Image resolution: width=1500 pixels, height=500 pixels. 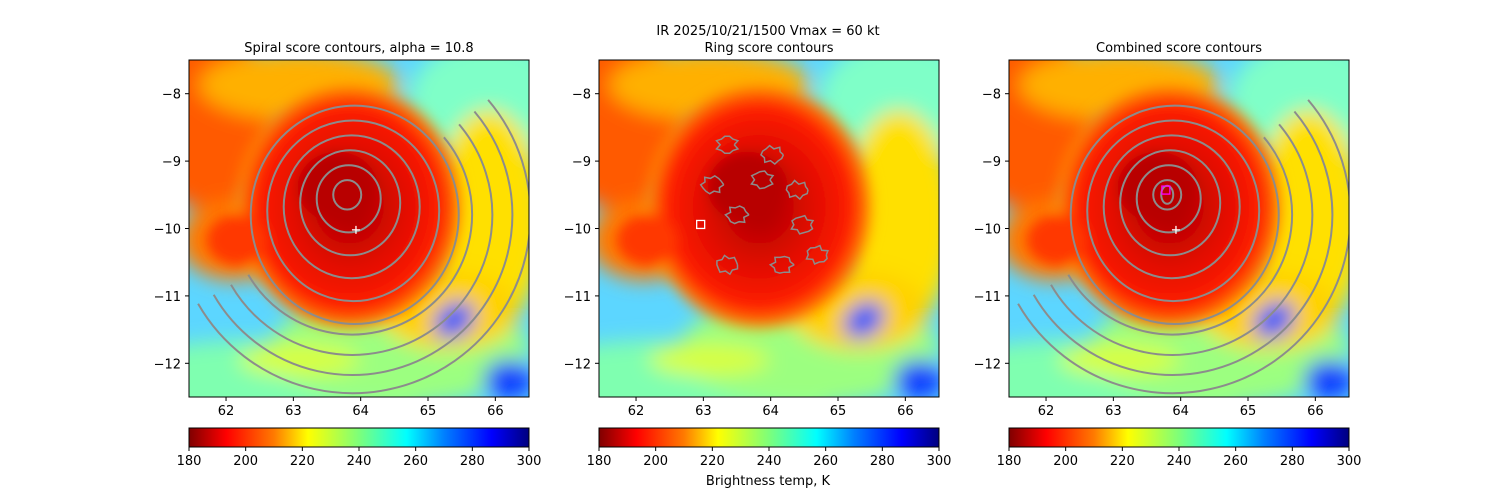 What do you see at coordinates (358, 48) in the screenshot?
I see `panel-title: Spiral score contours, alpha = 10.8` at bounding box center [358, 48].